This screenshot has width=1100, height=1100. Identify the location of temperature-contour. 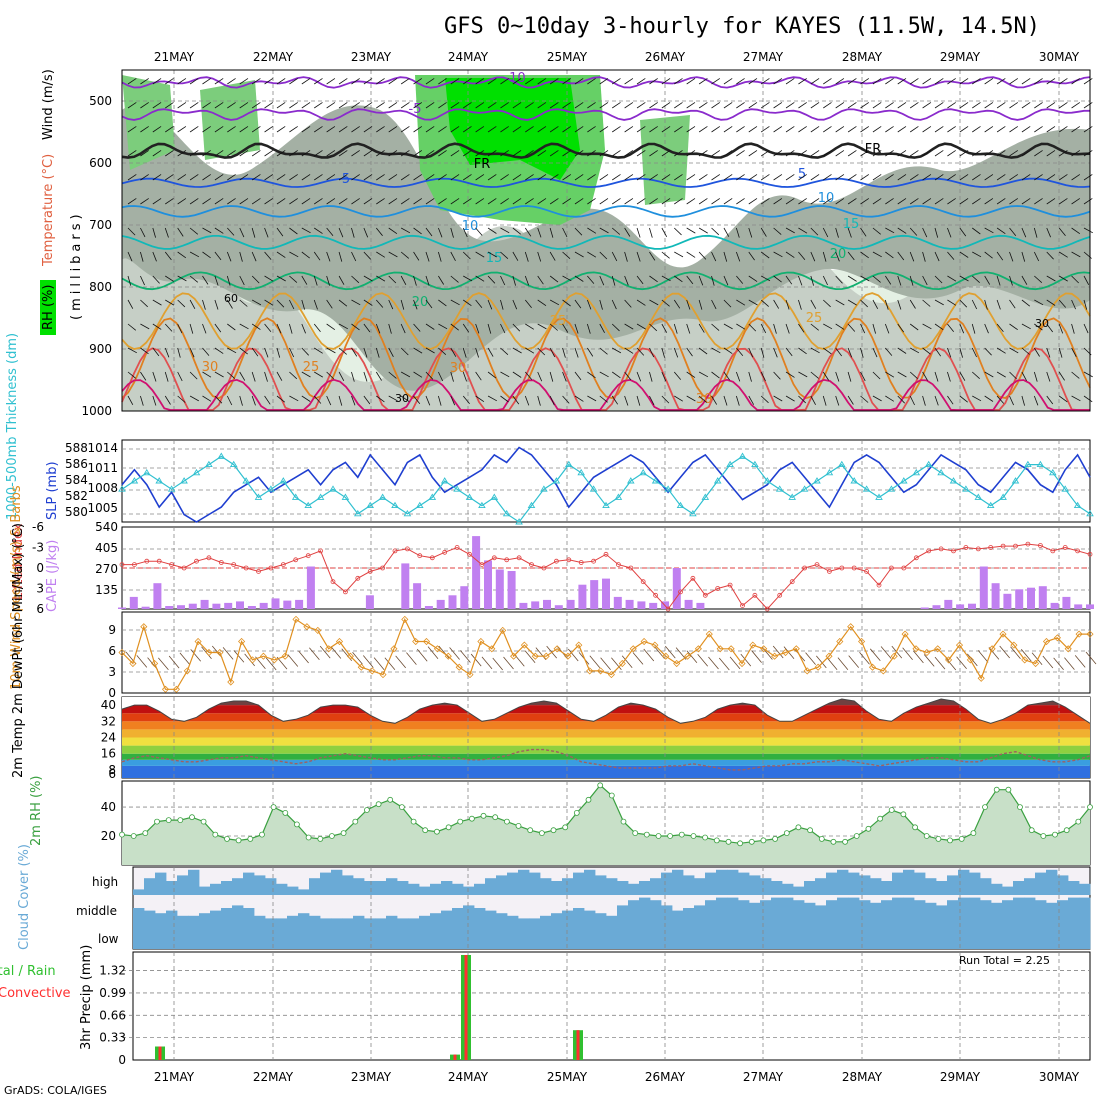
(606, 358).